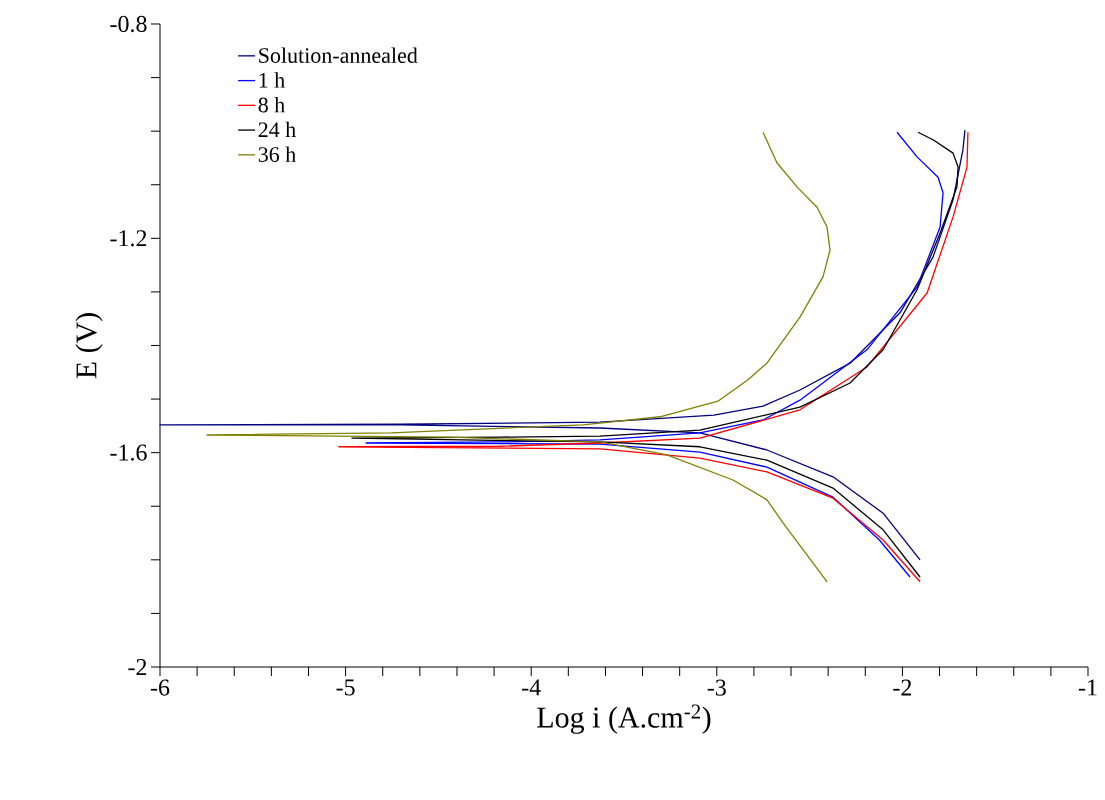  I want to click on y-tick-label: -0.8, so click(128, 24).